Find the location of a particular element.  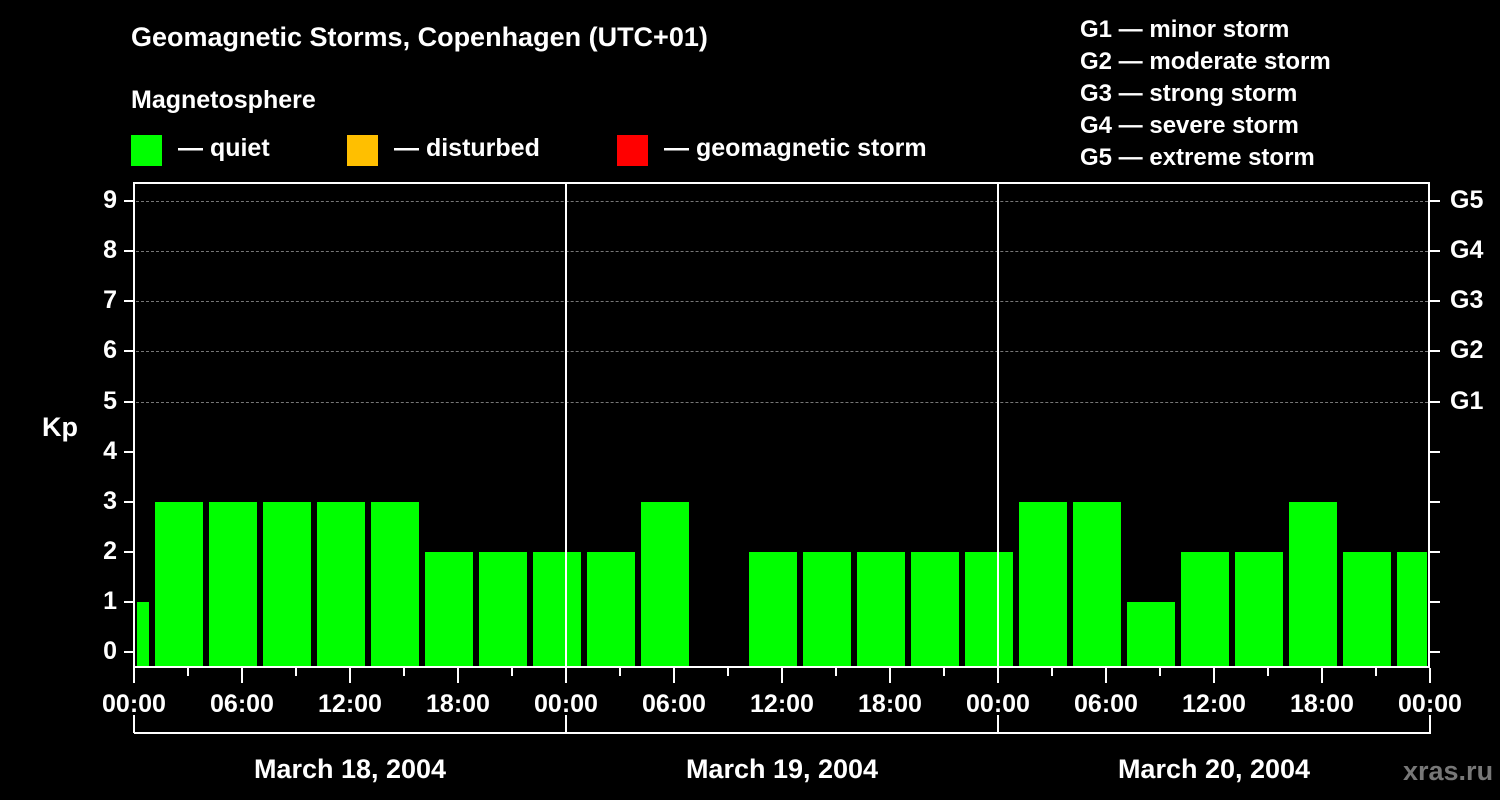

y-tick-label: 8 is located at coordinates (110, 250).